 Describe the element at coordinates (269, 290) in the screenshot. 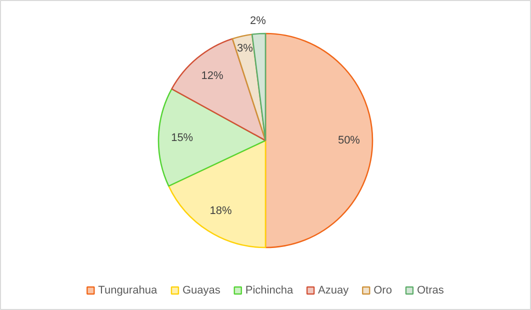

I see `legend-label: Pichincha` at that location.